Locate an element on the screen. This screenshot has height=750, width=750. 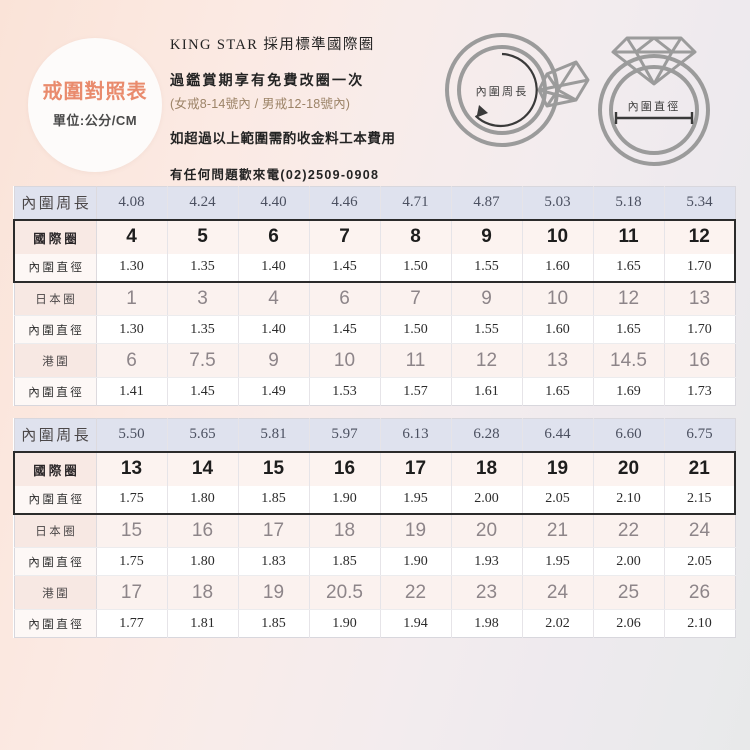
cell-hongkong-7: 25 is located at coordinates (629, 592).